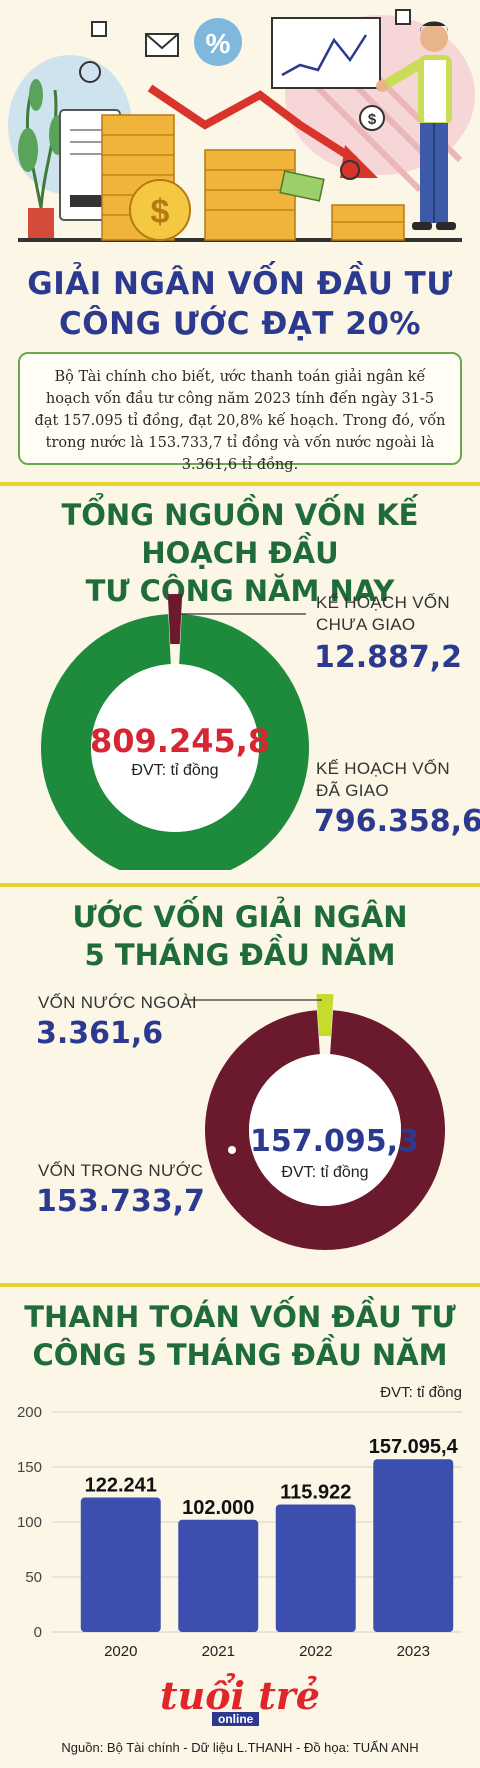 The height and width of the screenshot is (1768, 480). I want to click on main-title-line-1: GIẢI NGÂN VỐN ĐẦU TƯ, so click(240, 284).